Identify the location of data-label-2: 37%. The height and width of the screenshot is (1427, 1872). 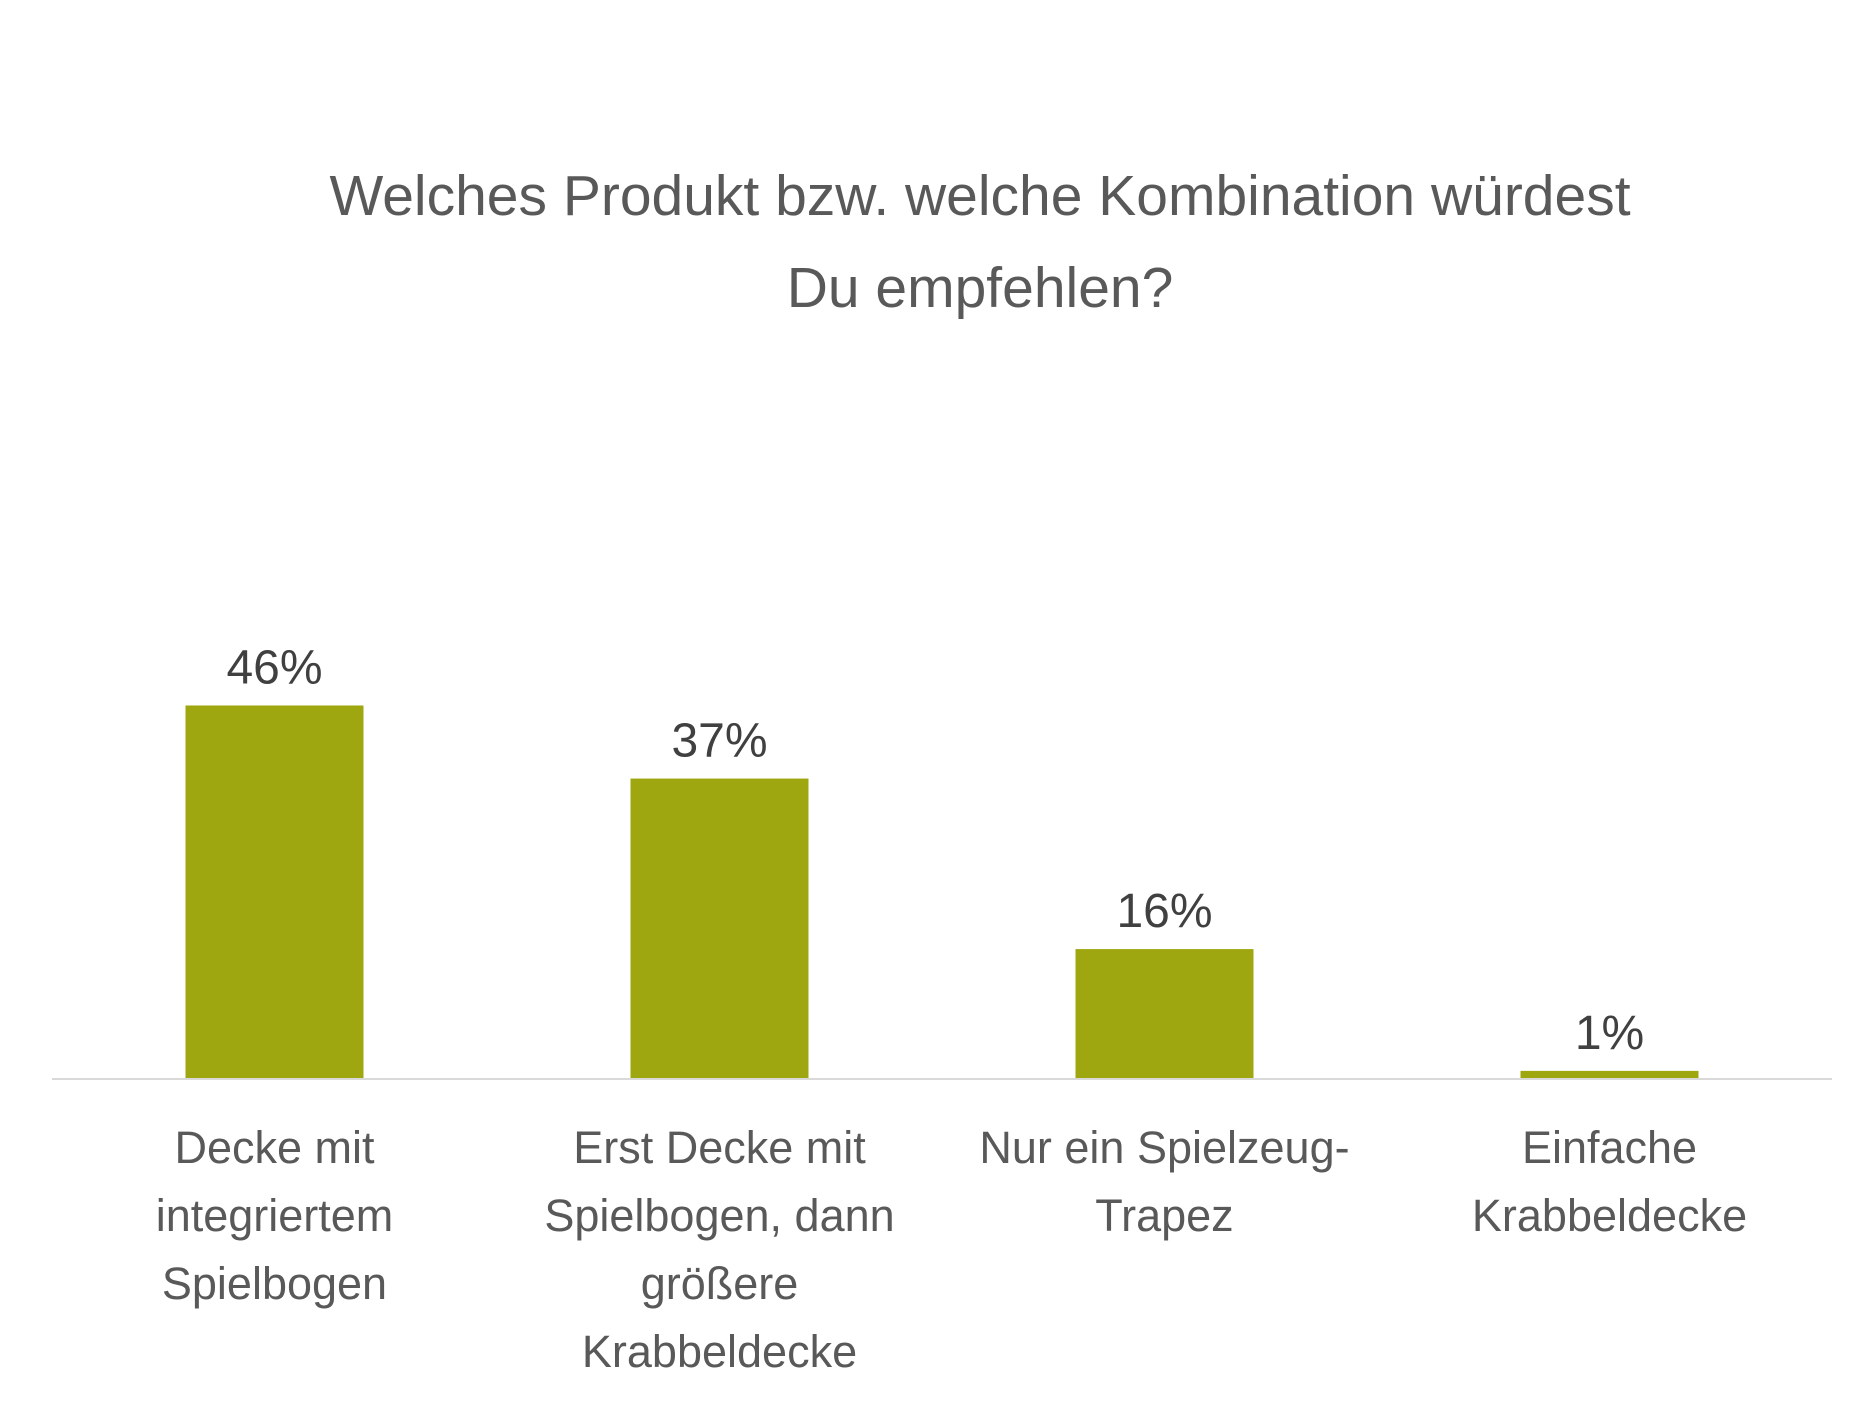
(719, 741).